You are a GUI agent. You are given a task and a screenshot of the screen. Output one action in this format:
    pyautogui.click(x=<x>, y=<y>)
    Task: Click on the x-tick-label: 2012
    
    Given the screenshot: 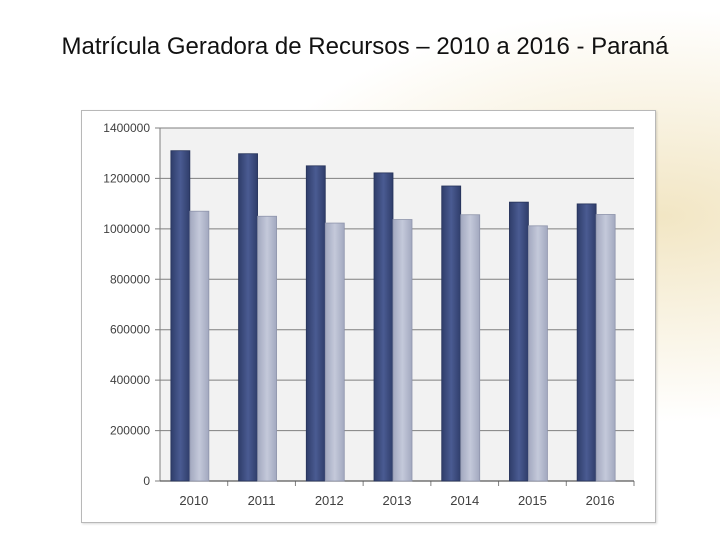 What is the action you would take?
    pyautogui.click(x=329, y=500)
    